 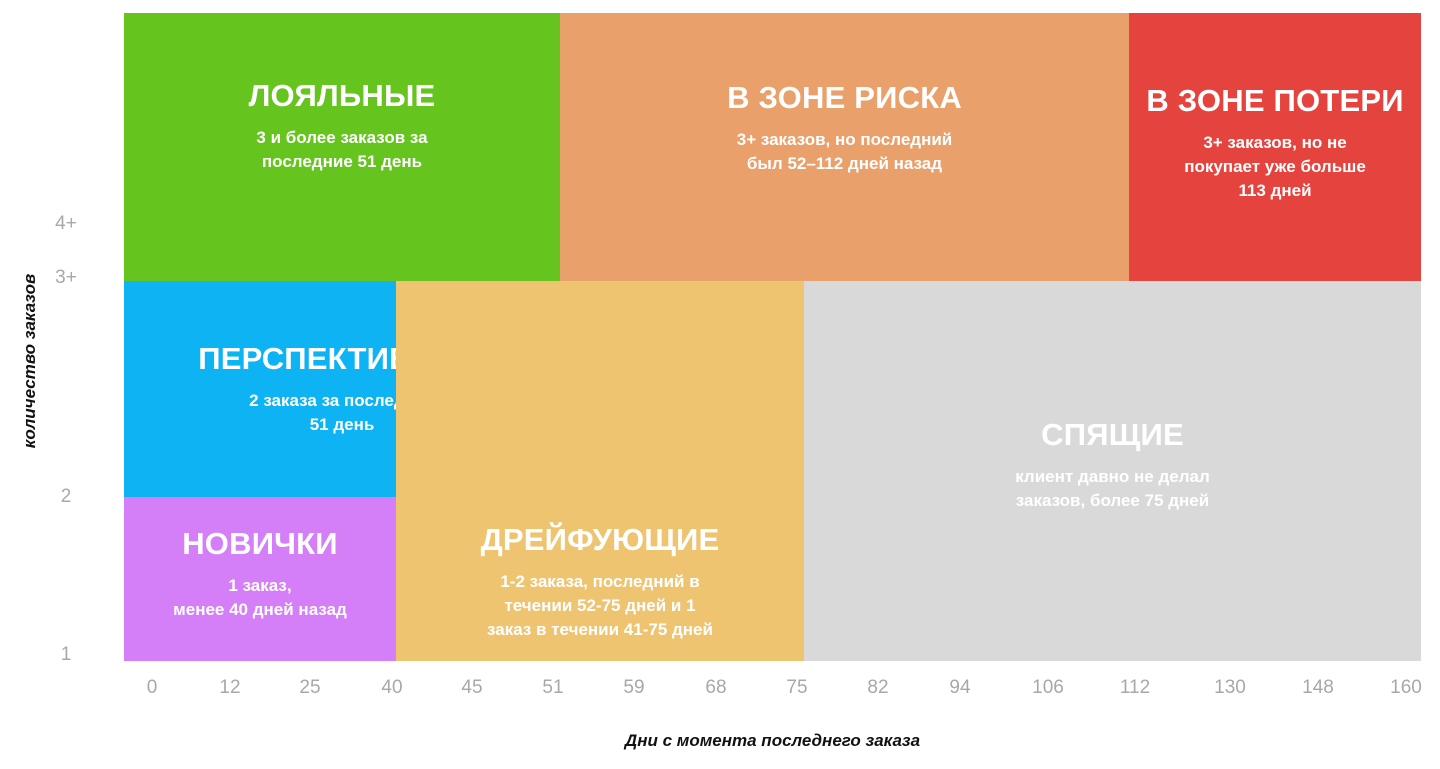 What do you see at coordinates (342, 96) in the screenshot?
I see `segment-title: ЛОЯЛЬНЫЕ` at bounding box center [342, 96].